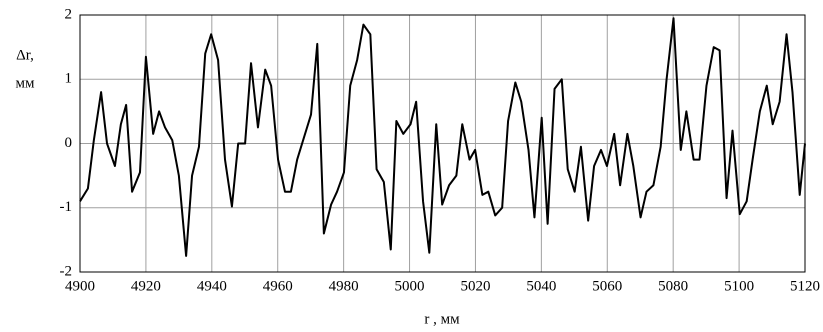 Image resolution: width=823 pixels, height=332 pixels. Describe the element at coordinates (212, 286) in the screenshot. I see `x-tick-label: 4940` at that location.